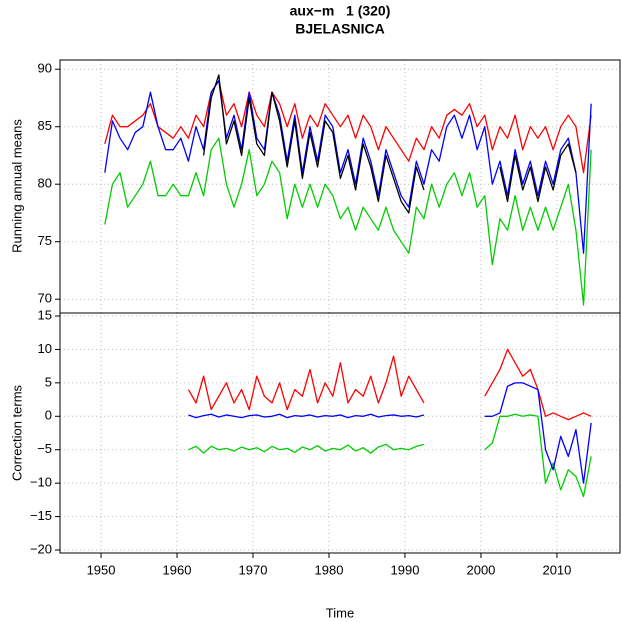 The image size is (621, 622). I want to click on x-tick-label: 1990, so click(405, 569).